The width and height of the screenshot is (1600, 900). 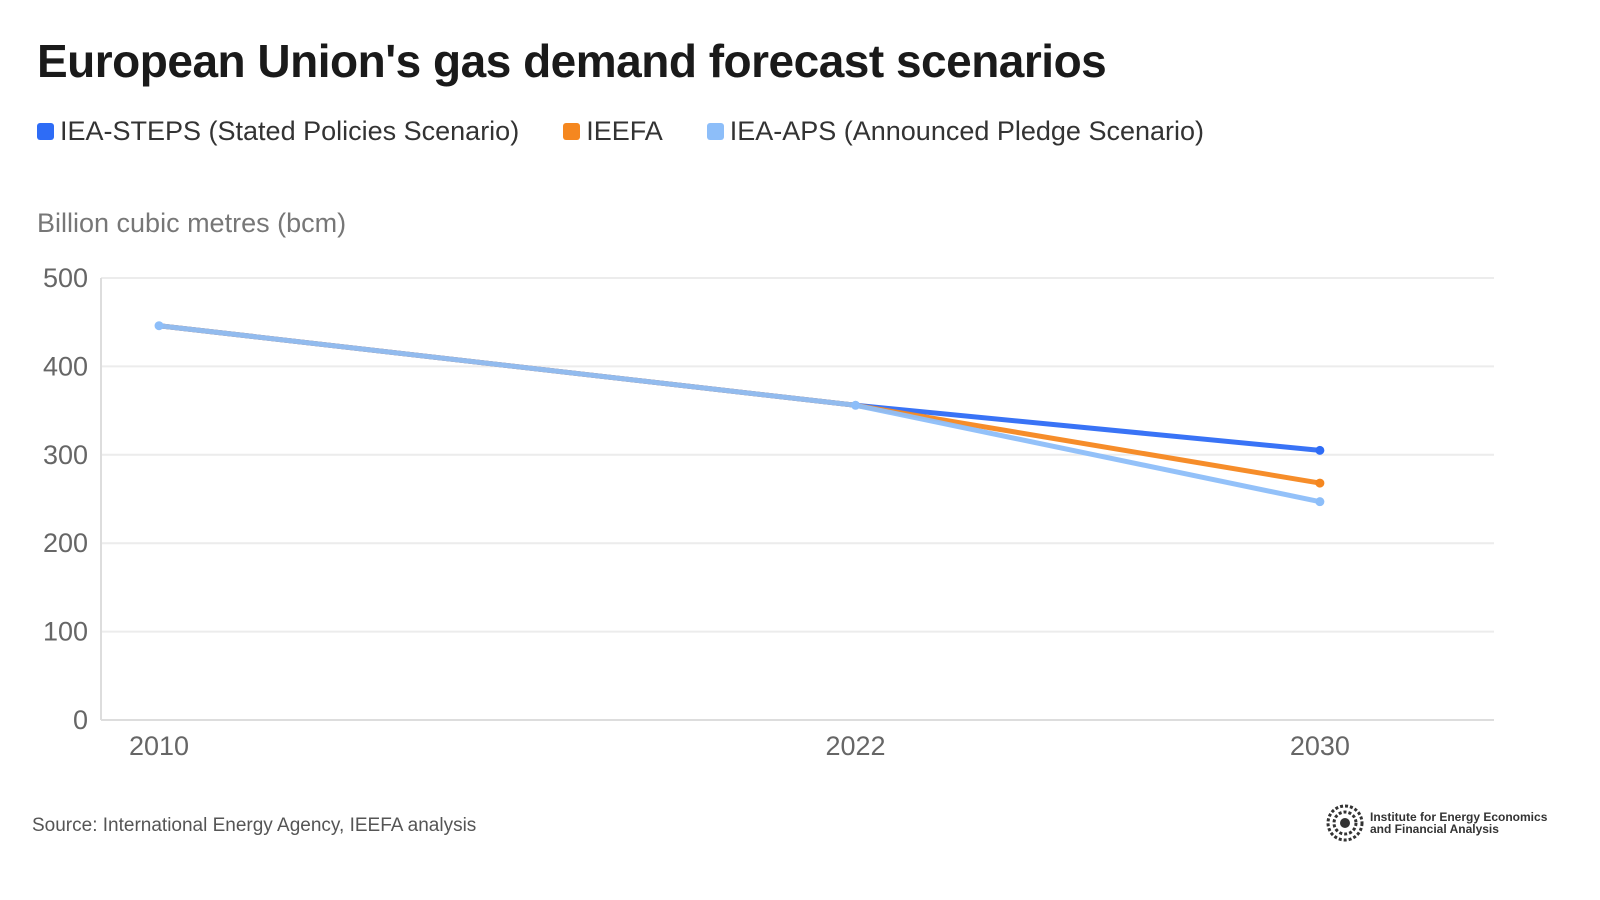 I want to click on y-axis-label: Billion cubic metres (bcm), so click(x=192, y=223).